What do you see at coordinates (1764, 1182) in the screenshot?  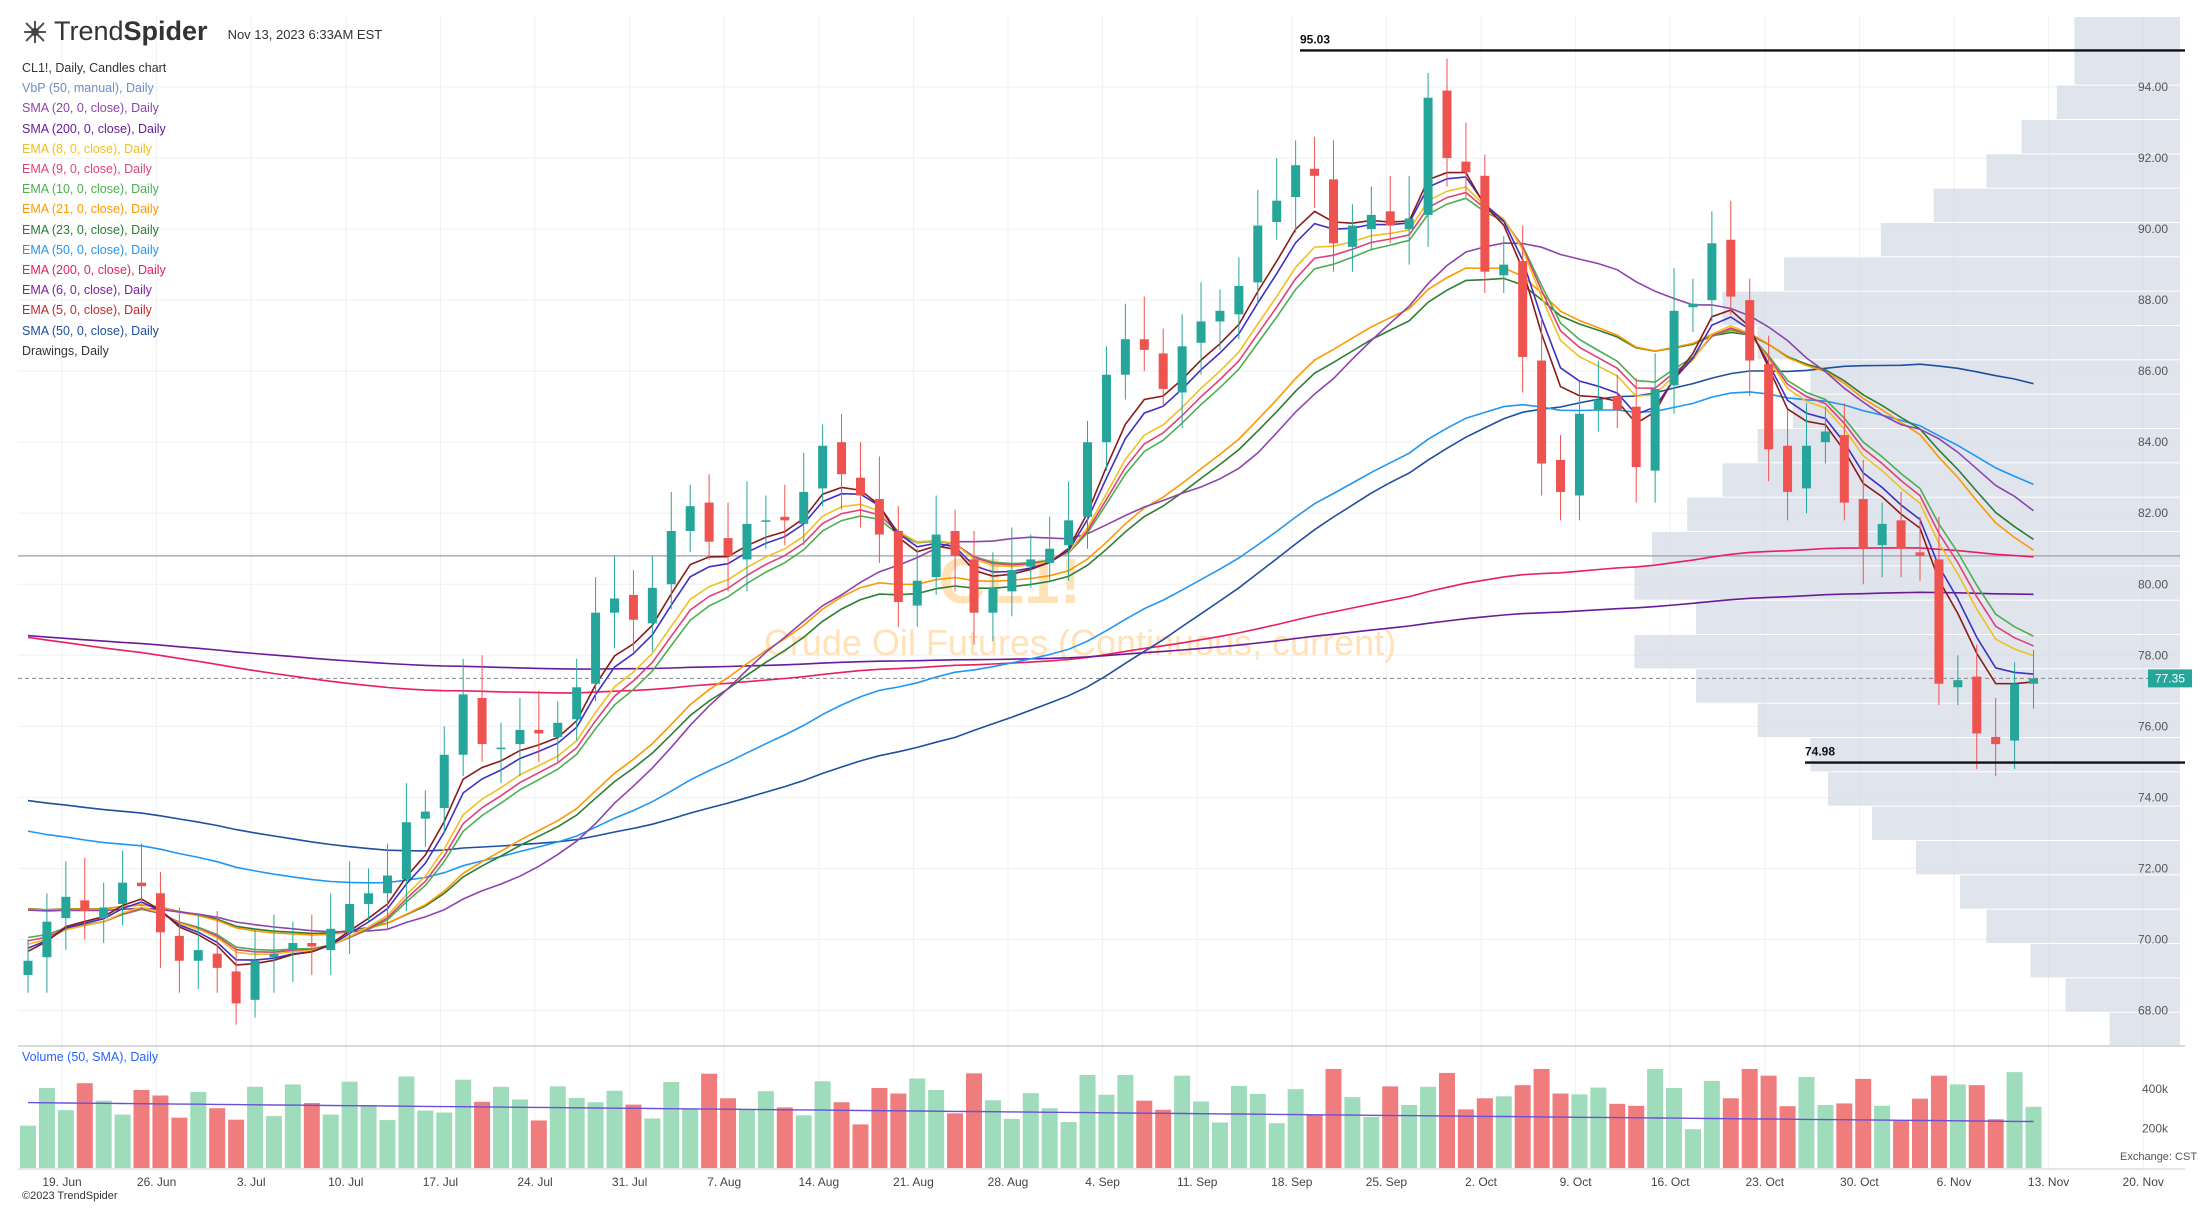 I see `x-tick-label: 23. Oct` at bounding box center [1764, 1182].